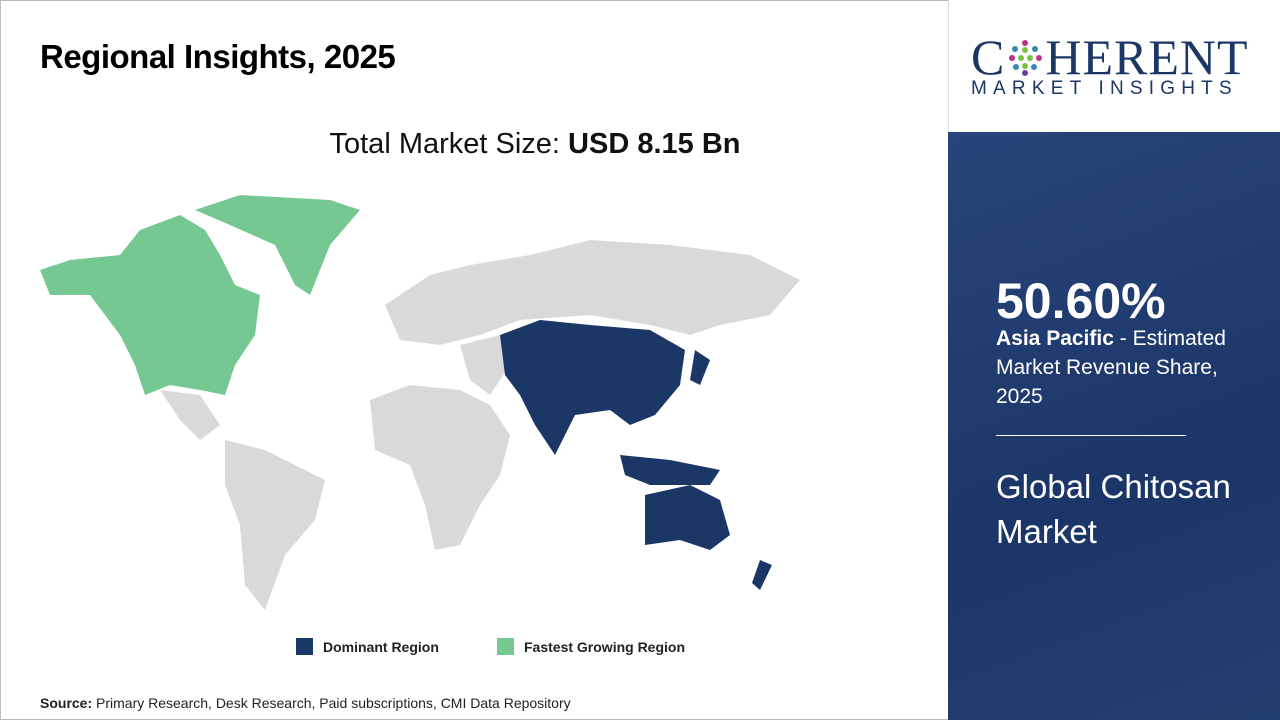 The height and width of the screenshot is (720, 1280). What do you see at coordinates (1026, 58) in the screenshot?
I see `globe-dots-icon` at bounding box center [1026, 58].